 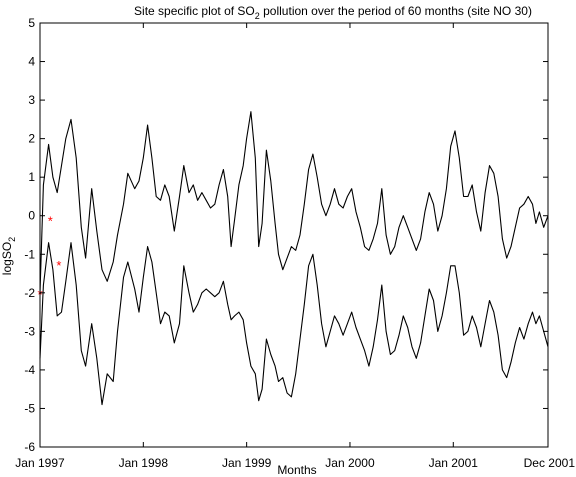 What do you see at coordinates (550, 463) in the screenshot?
I see `x-tick-label-5: Dec 2001` at bounding box center [550, 463].